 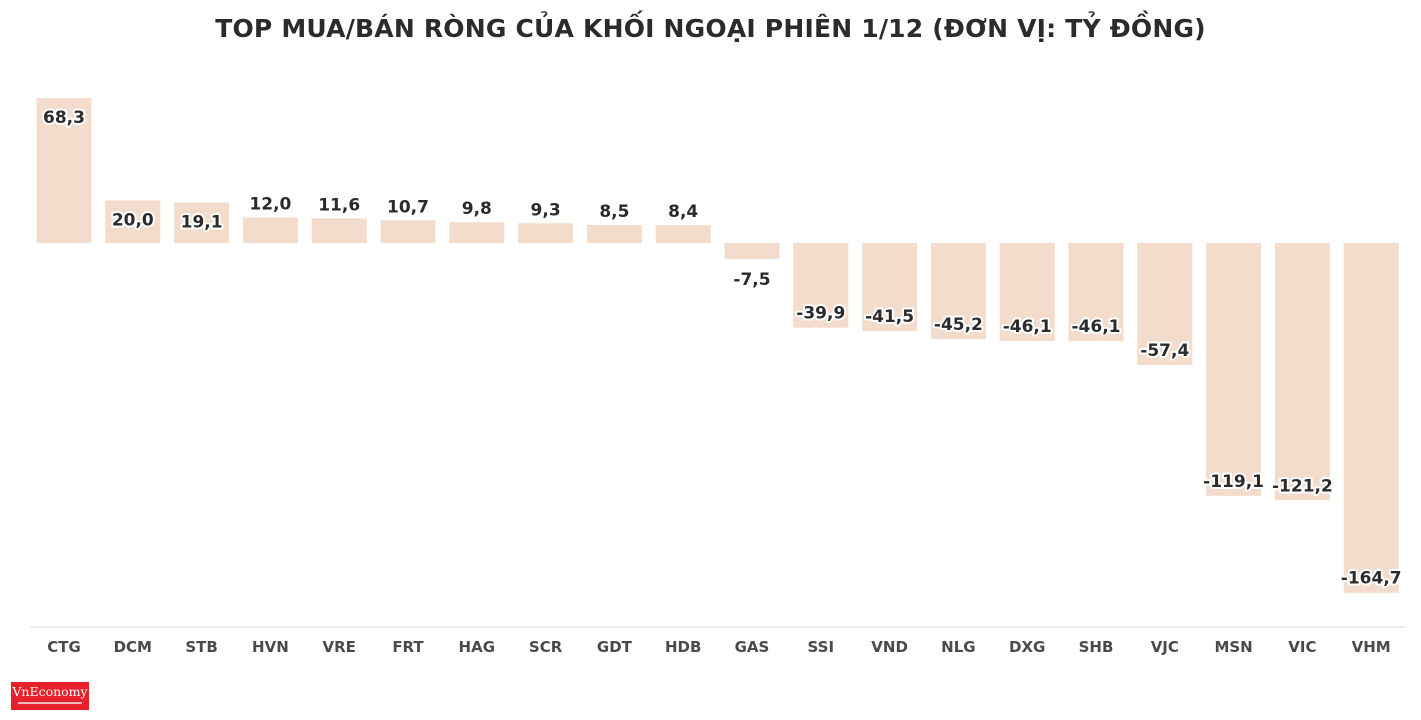 What do you see at coordinates (64, 170) in the screenshot?
I see `bar-ctg` at bounding box center [64, 170].